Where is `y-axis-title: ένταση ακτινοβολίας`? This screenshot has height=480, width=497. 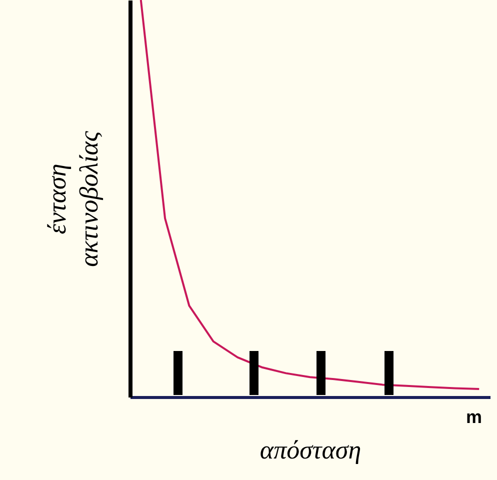 y-axis-title: ένταση ακτινοβολίας is located at coordinates (73, 198).